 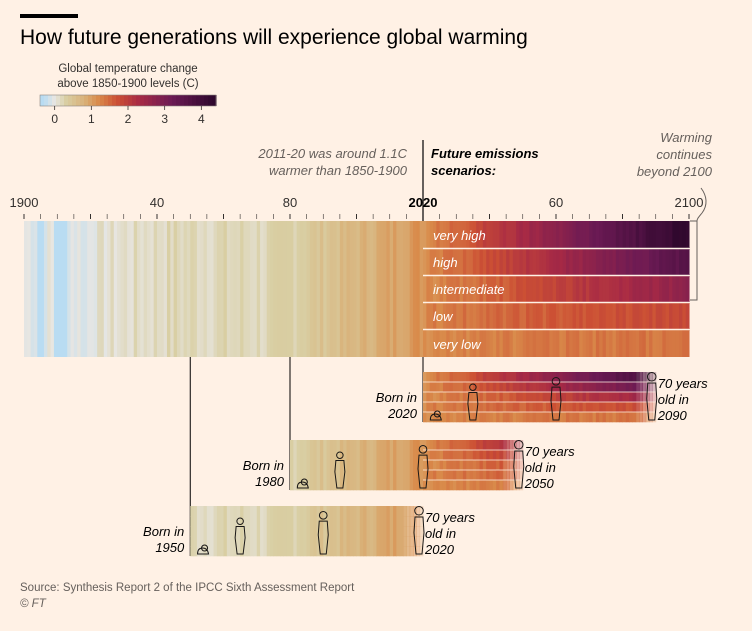 I want to click on born-label-line1: Born in, so click(x=396, y=397).